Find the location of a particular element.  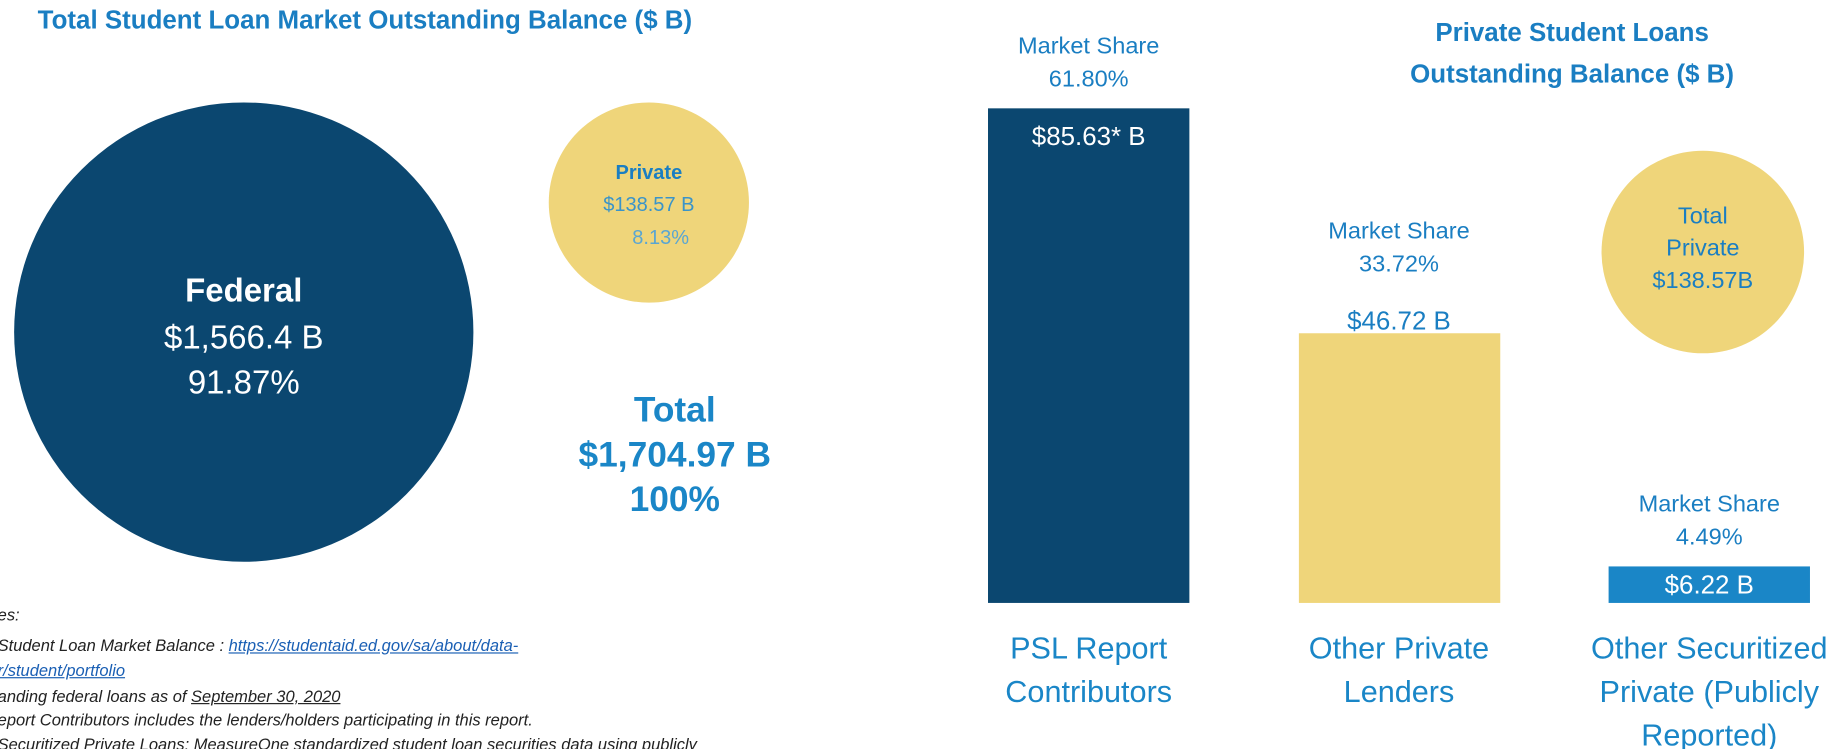

note-link: r/student/portfolio is located at coordinates (63, 670).